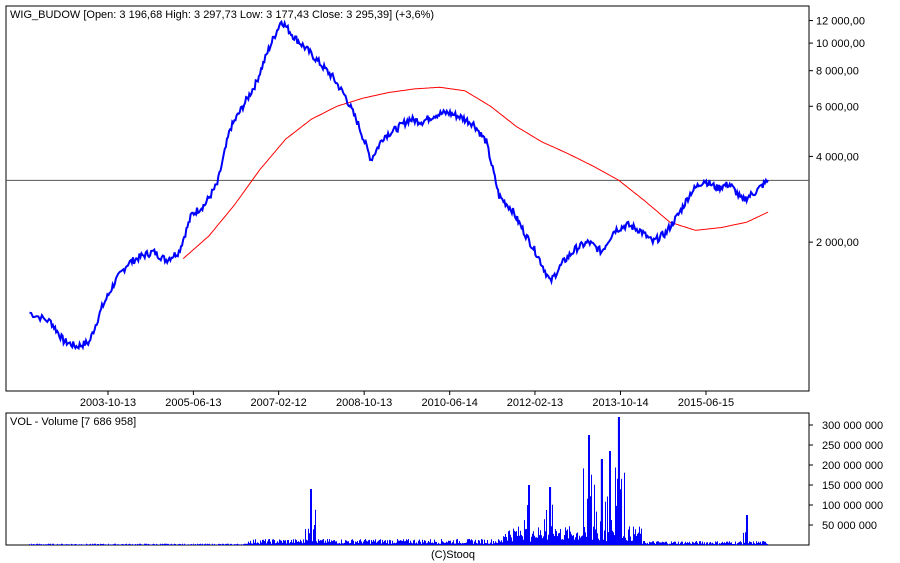 Image resolution: width=900 pixels, height=563 pixels. I want to click on x-tick-label: 2003-10-13, so click(108, 403).